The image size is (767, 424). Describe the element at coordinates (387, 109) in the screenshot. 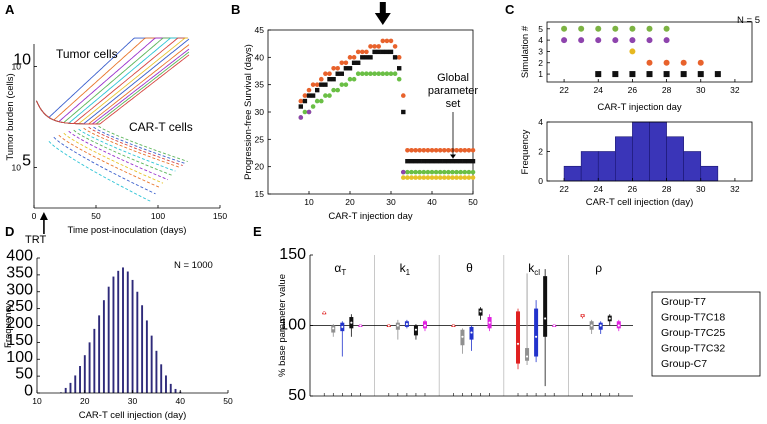

I see `panel-b-points` at that location.